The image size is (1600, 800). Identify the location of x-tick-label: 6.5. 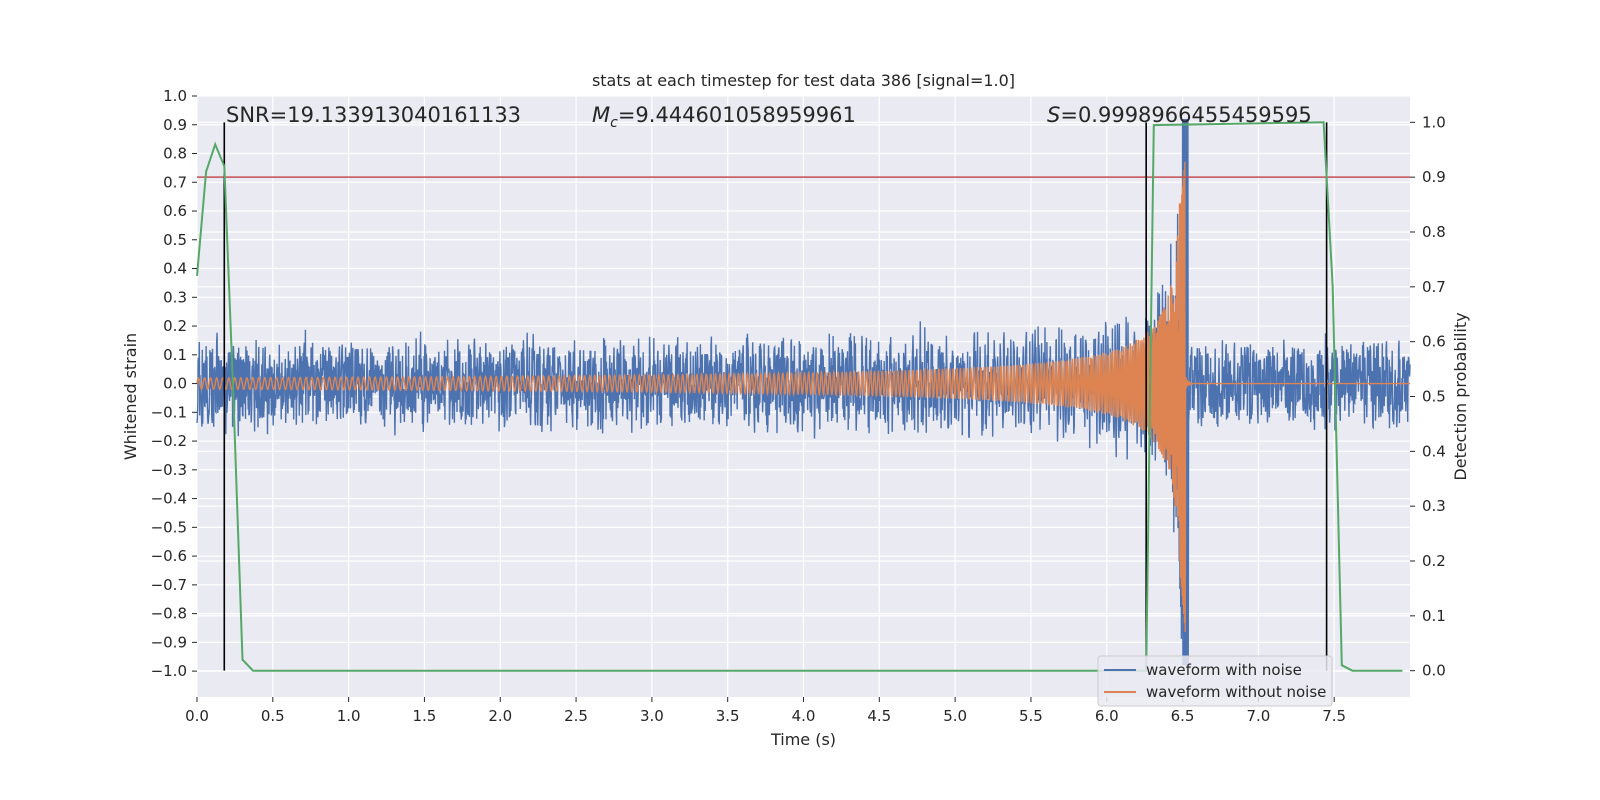
(1183, 716).